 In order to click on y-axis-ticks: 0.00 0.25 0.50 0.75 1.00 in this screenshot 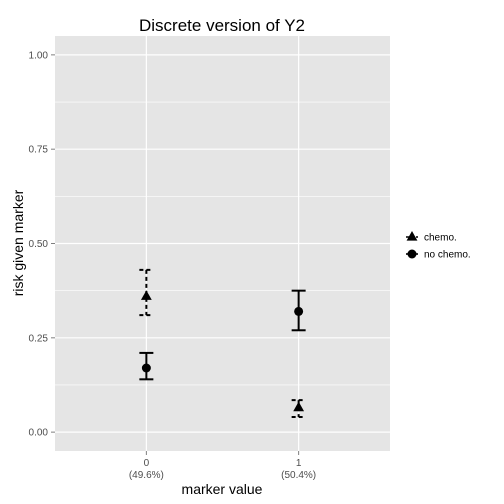, I will do `click(42, 244)`.